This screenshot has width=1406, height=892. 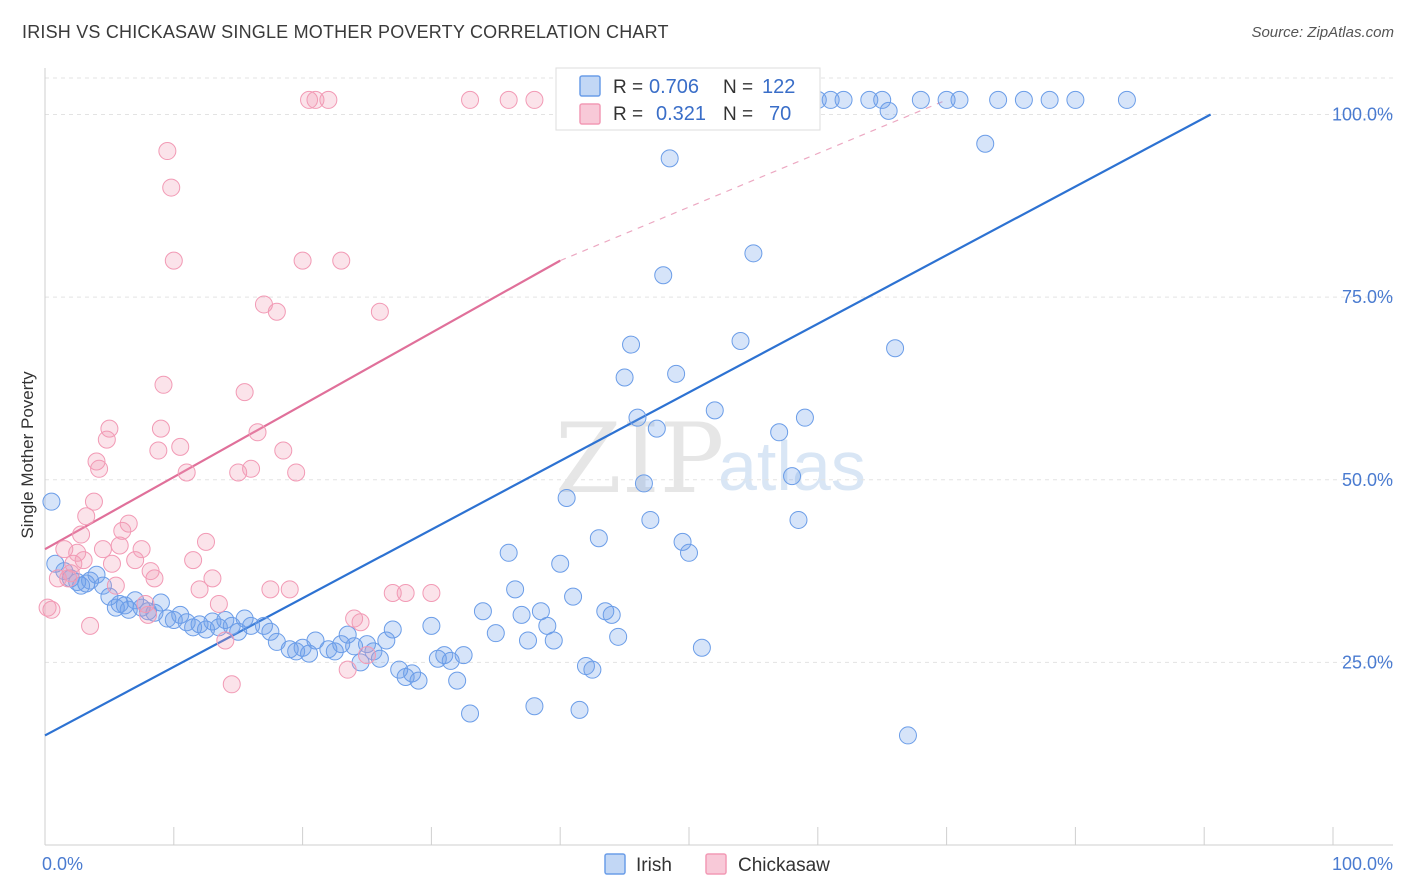 I want to click on legend-irish-n-label: N =, so click(x=738, y=87).